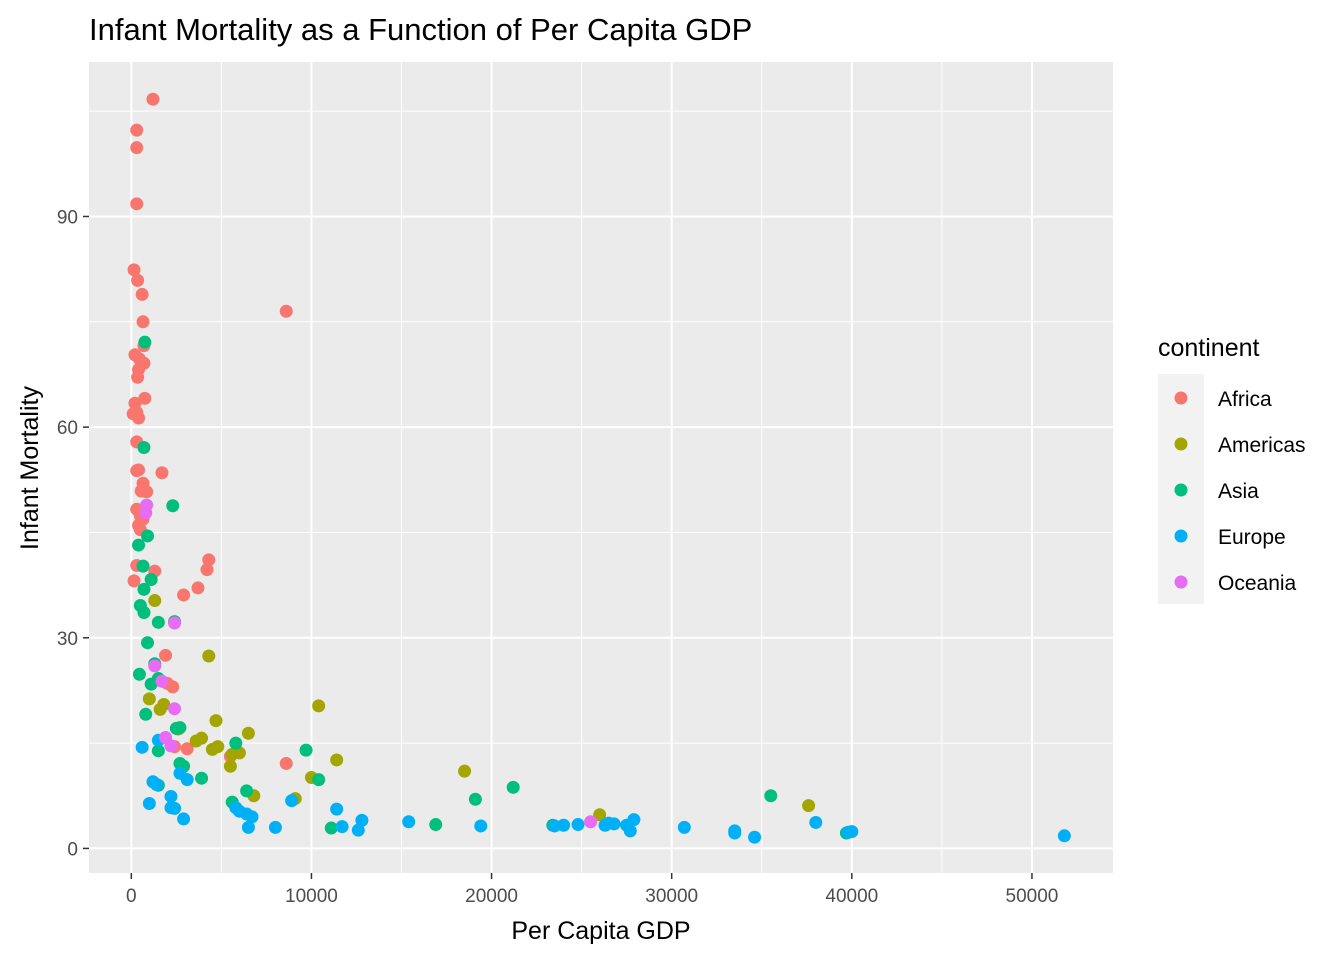  Describe the element at coordinates (73, 533) in the screenshot. I see `y-axis: 0 30 60 90` at that location.